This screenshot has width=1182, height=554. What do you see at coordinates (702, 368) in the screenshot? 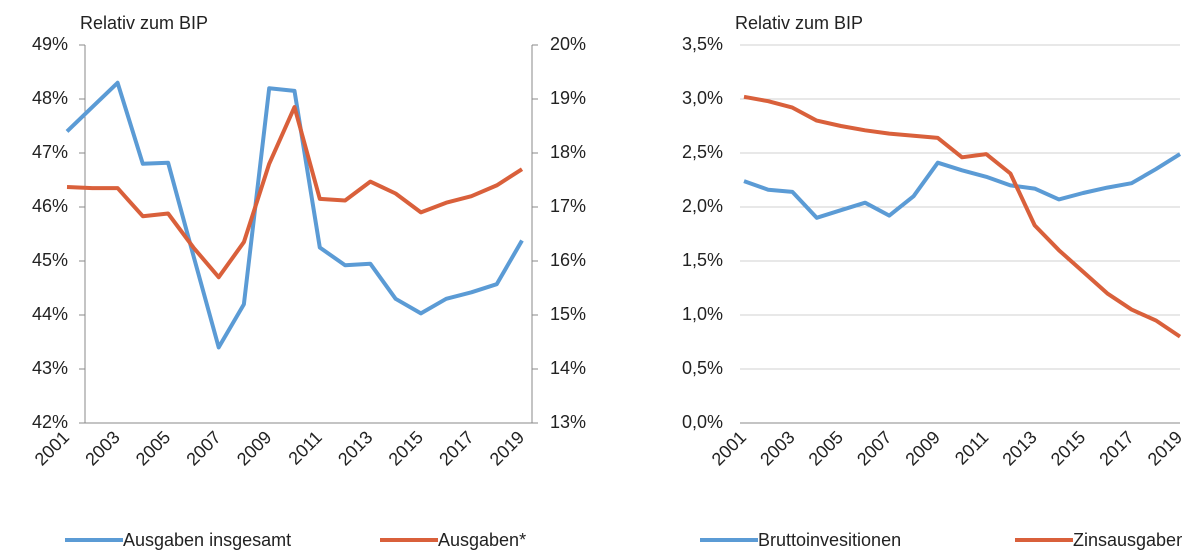
I see `y-tick-label: 0,5%` at bounding box center [702, 368].